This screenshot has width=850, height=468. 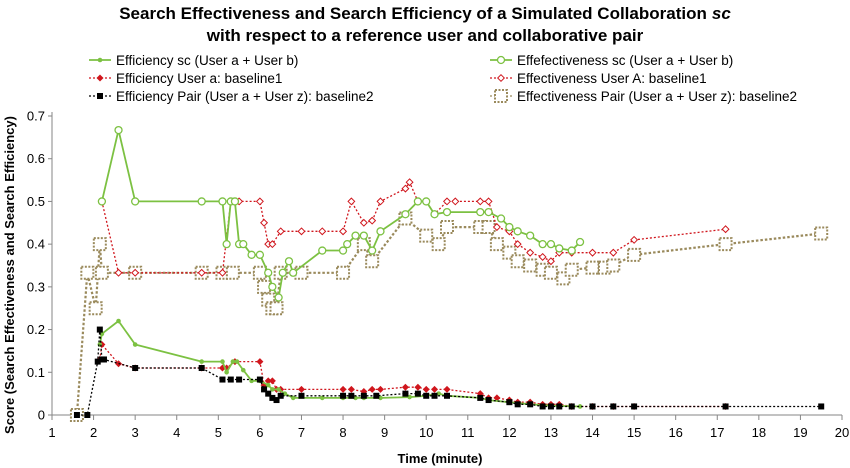 I want to click on y-tick-label: 0.7, so click(x=36, y=116).